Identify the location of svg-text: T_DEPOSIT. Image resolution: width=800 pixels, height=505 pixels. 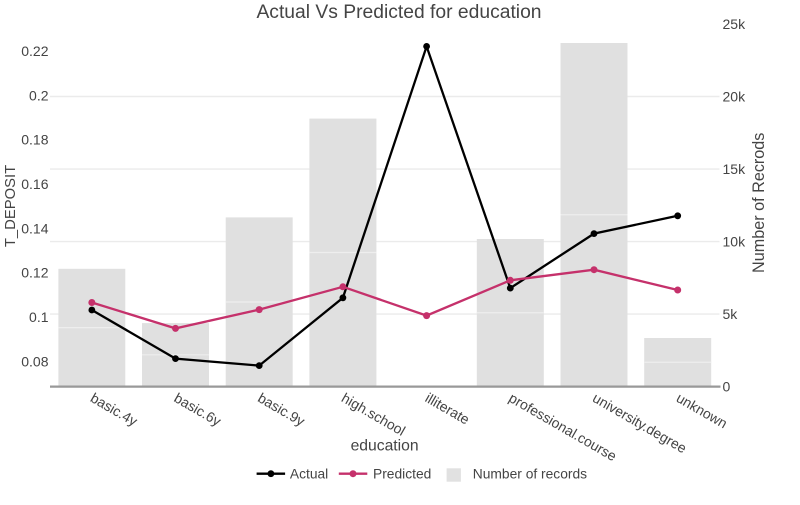
(11, 206).